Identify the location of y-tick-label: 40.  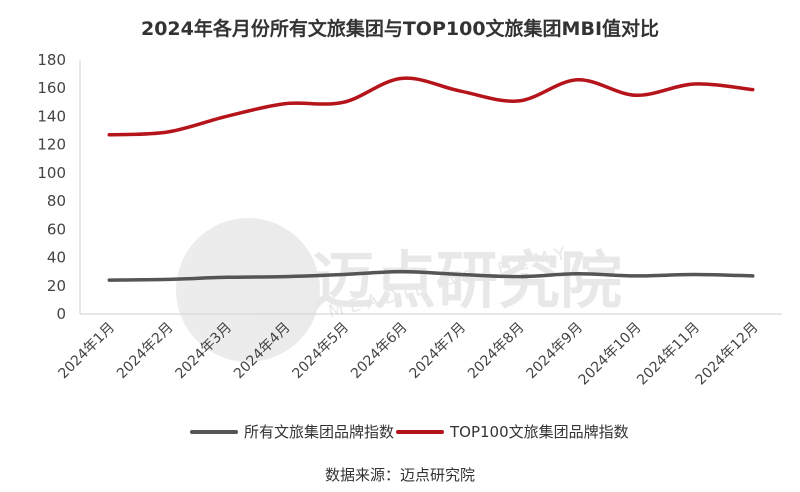
(56, 258).